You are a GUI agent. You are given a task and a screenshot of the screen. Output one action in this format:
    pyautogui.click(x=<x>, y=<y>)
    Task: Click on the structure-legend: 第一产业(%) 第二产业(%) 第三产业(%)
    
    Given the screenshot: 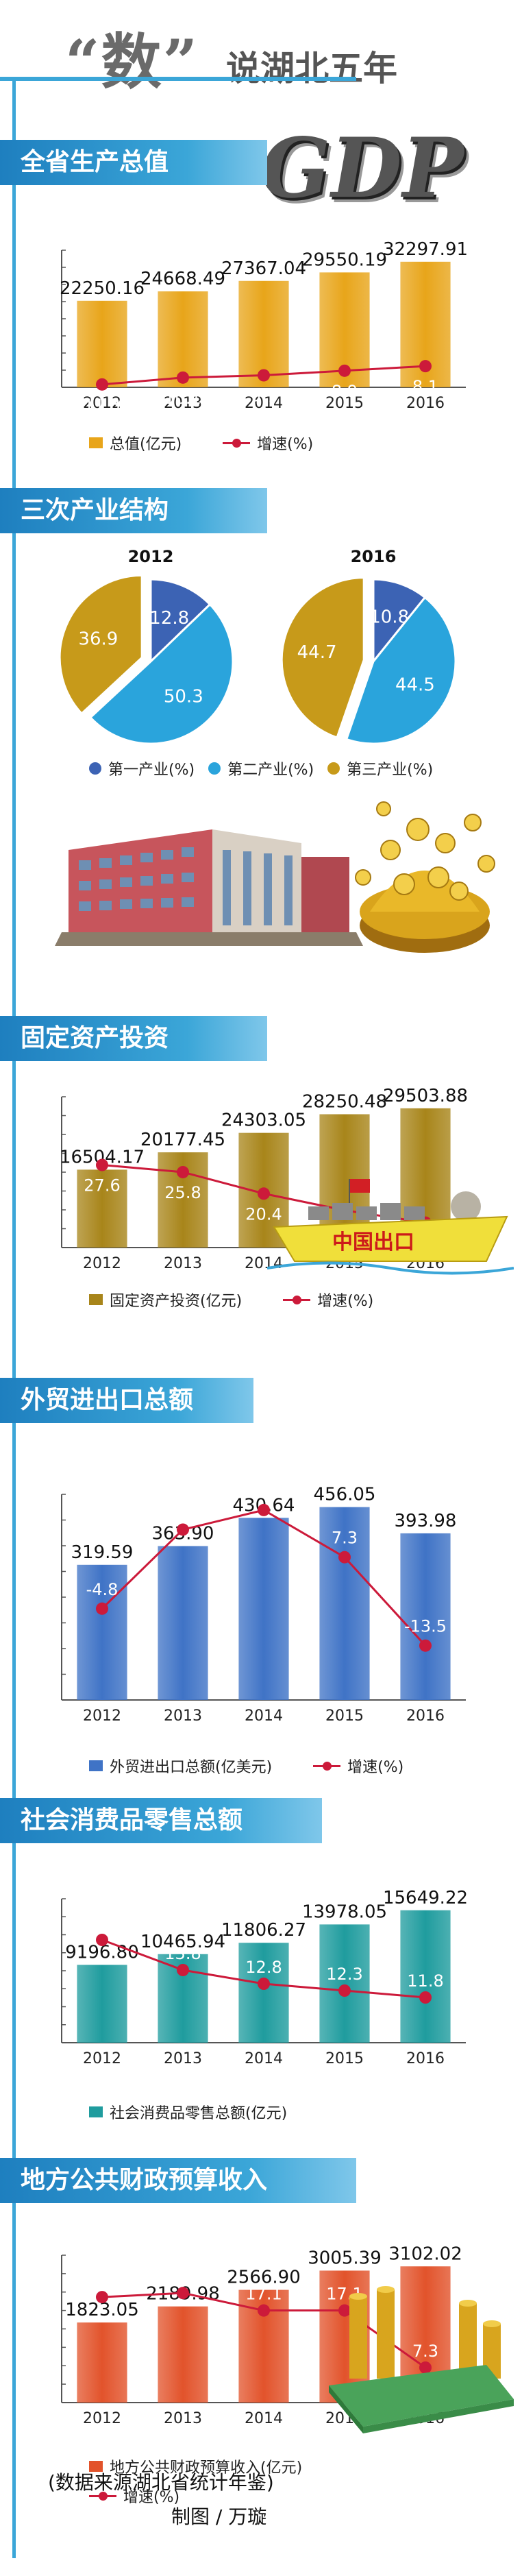 What is the action you would take?
    pyautogui.click(x=261, y=768)
    